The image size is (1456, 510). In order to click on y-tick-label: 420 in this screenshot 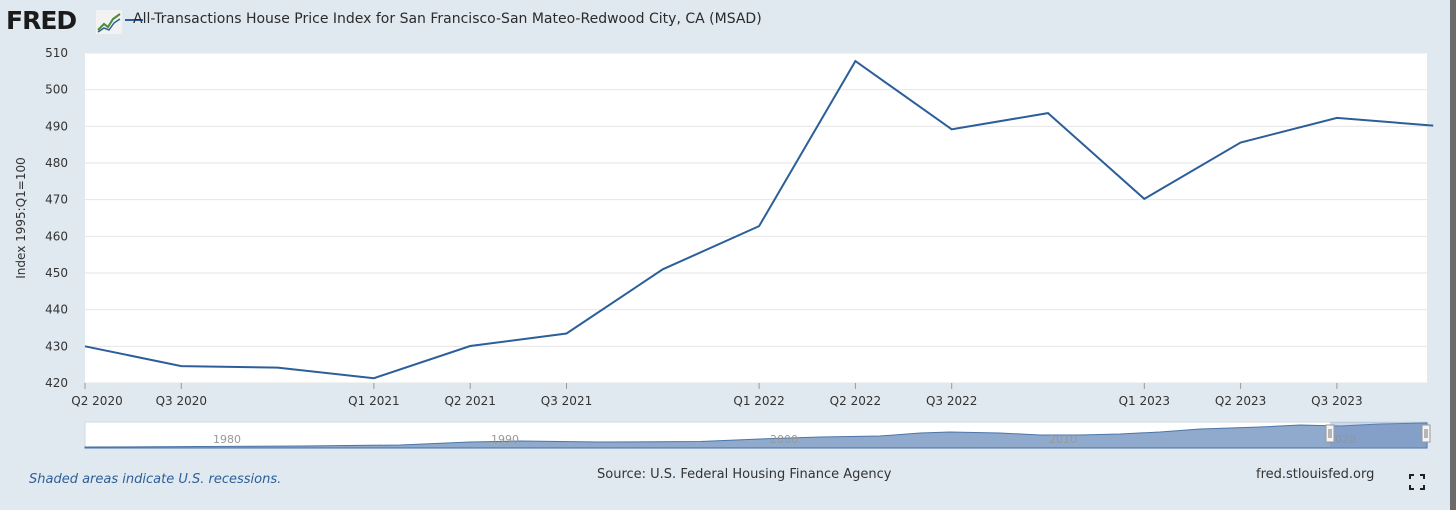, I will do `click(56, 383)`.